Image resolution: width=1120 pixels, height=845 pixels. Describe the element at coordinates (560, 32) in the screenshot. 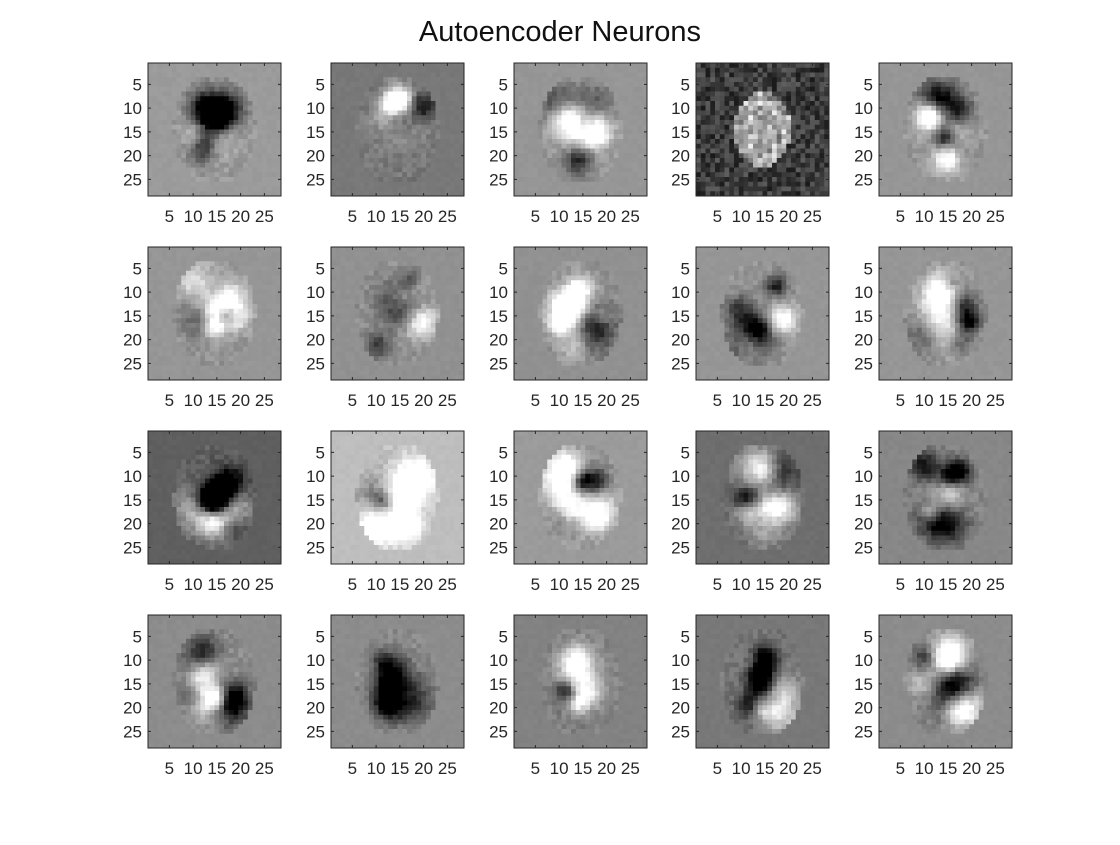

I see `figure-title: Autoencoder Neurons` at that location.